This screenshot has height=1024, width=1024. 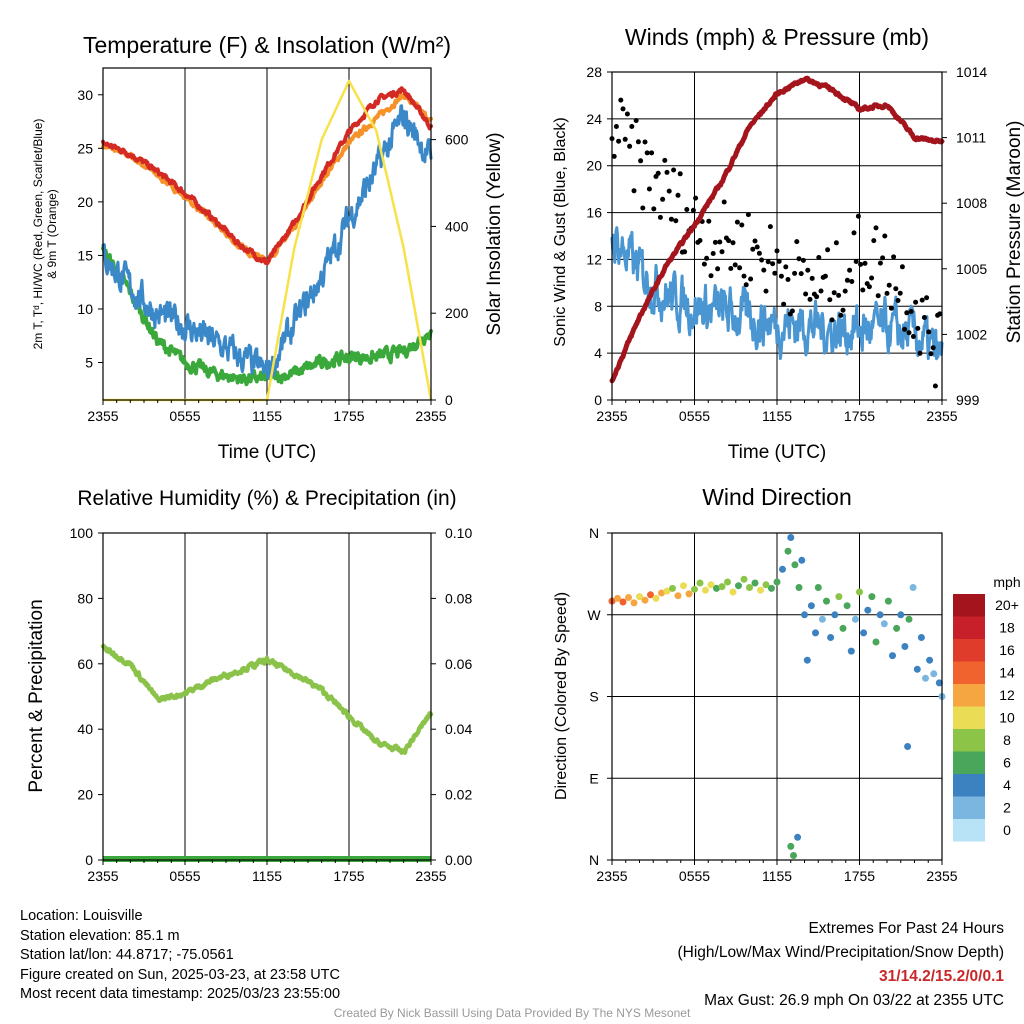 I want to click on wind-chart-y2tick-label: 1005, so click(x=971, y=269).